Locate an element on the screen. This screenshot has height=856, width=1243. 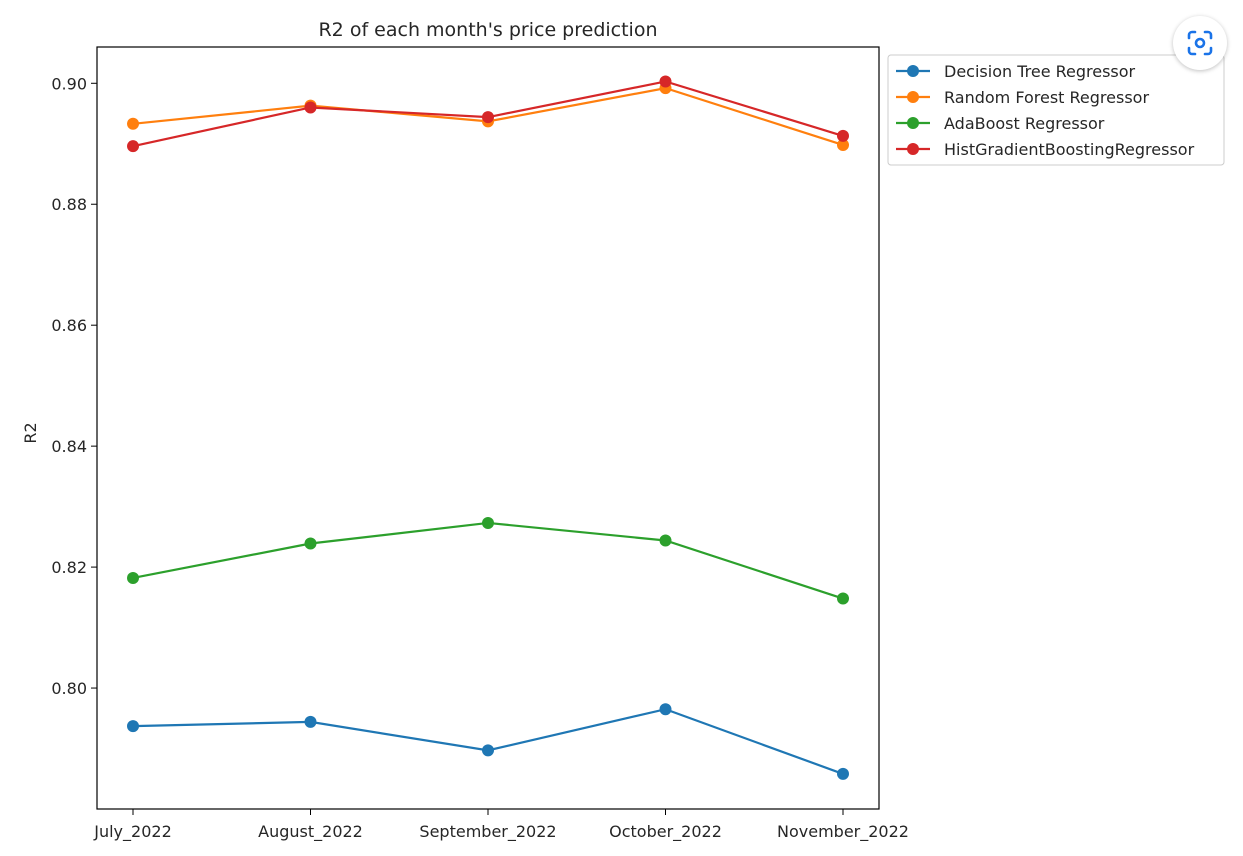
legend-label: HistGradientBoostingRegressor is located at coordinates (1069, 149).